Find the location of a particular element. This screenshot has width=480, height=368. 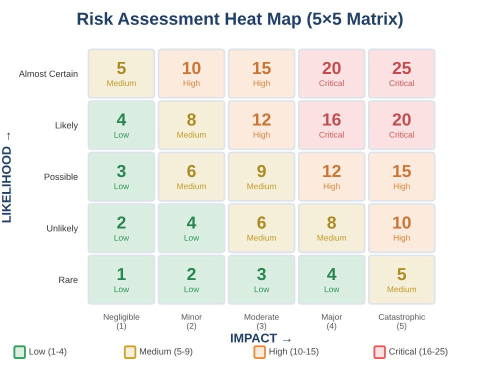

data-label: 1 Low is located at coordinates (122, 280).